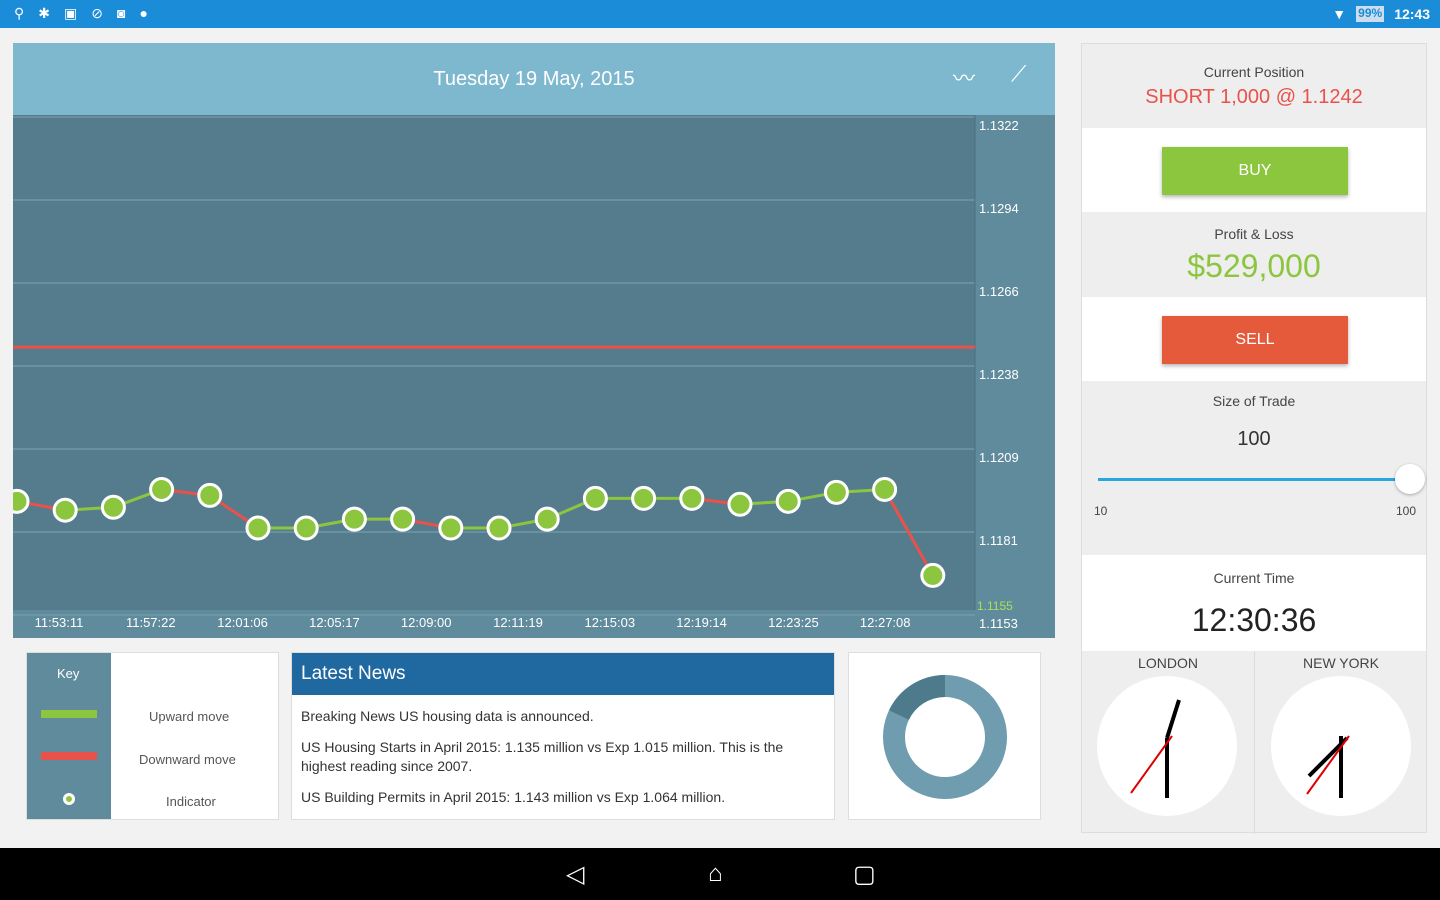 This screenshot has width=1440, height=900. What do you see at coordinates (1254, 620) in the screenshot?
I see `time-value: 12:30:36` at bounding box center [1254, 620].